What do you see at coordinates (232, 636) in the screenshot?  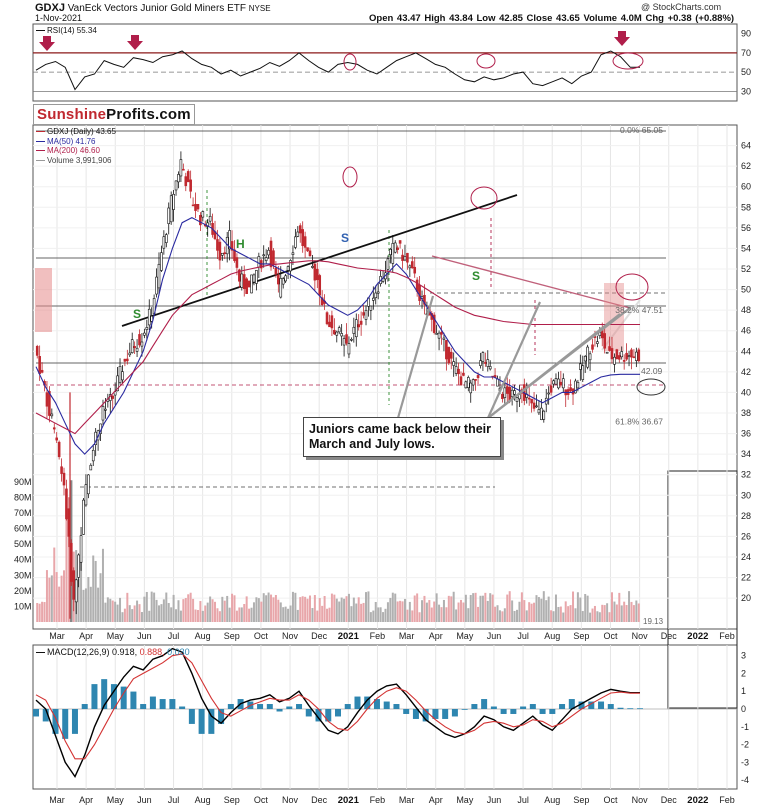 I see `x-tick-label: Sep` at bounding box center [232, 636].